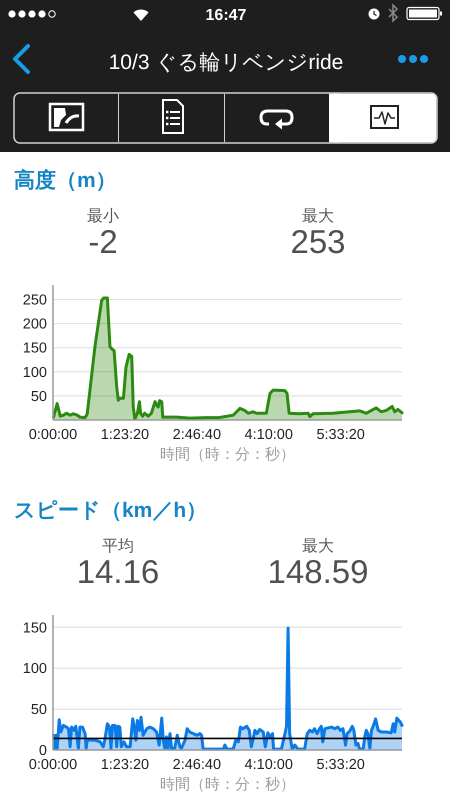 The height and width of the screenshot is (800, 450). Describe the element at coordinates (65, 180) in the screenshot. I see `chart-title: 高度（m）` at that location.